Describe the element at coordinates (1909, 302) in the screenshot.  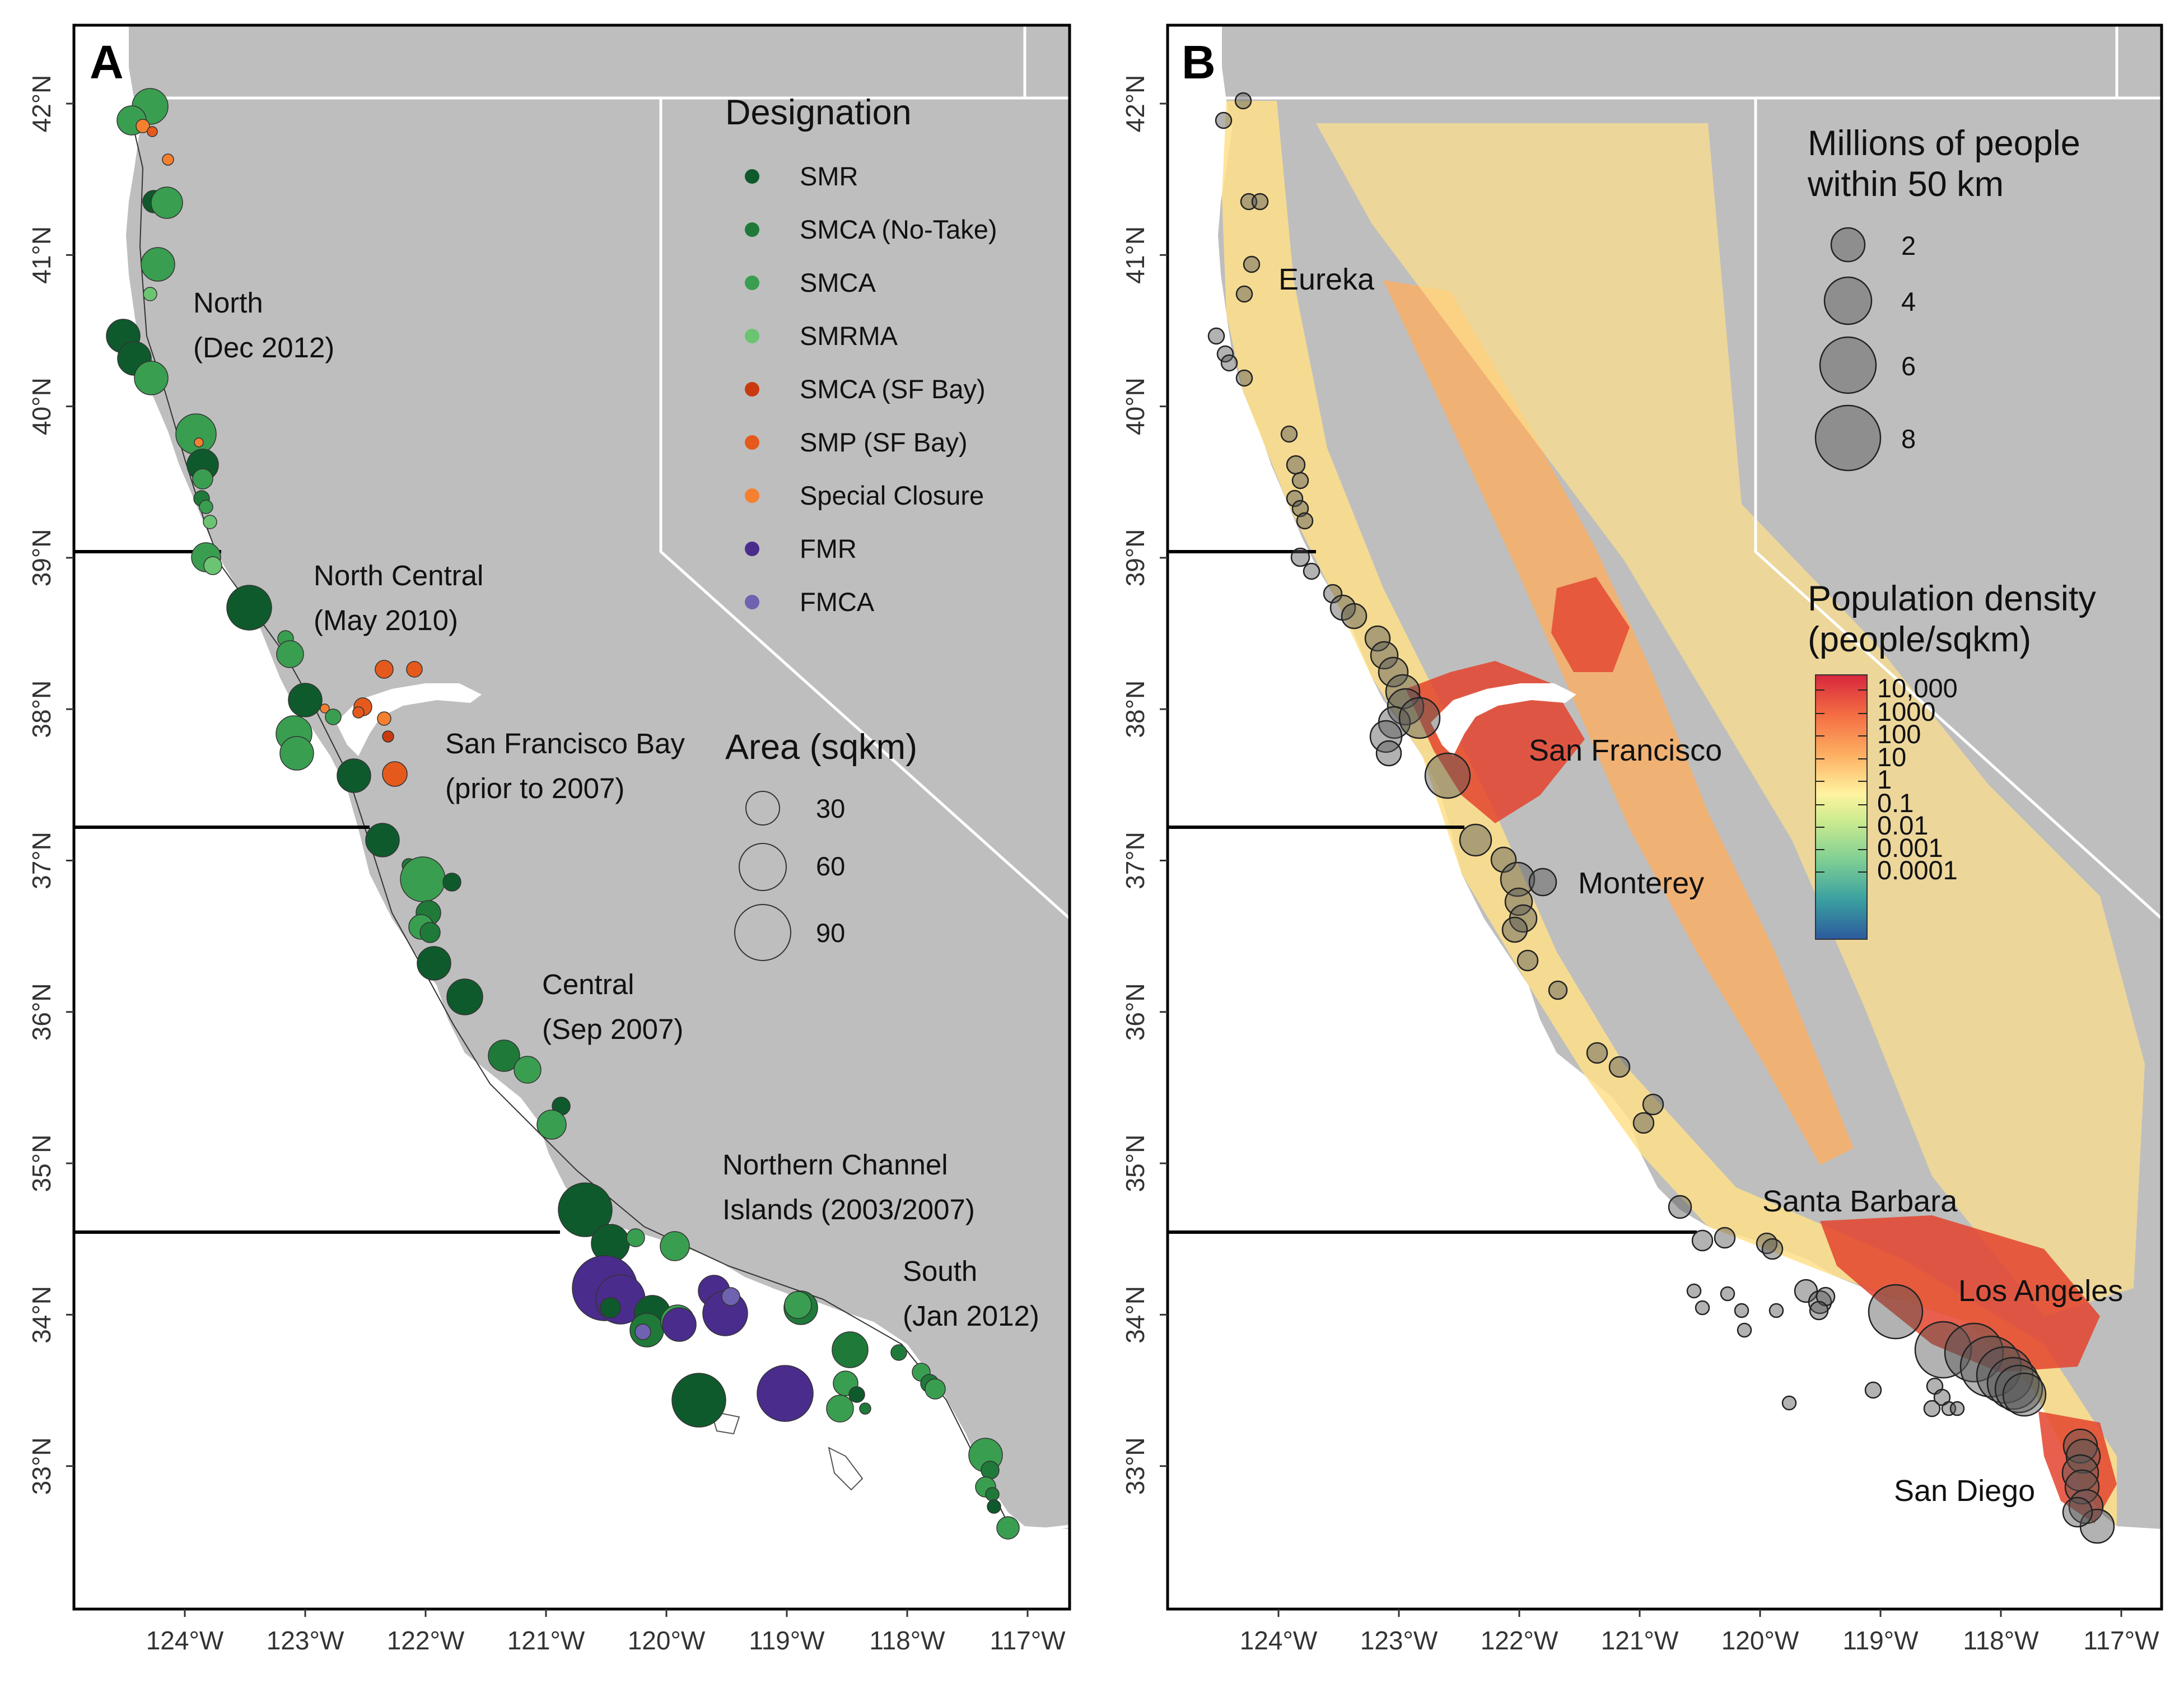
I see `population-legend-label: 4` at that location.